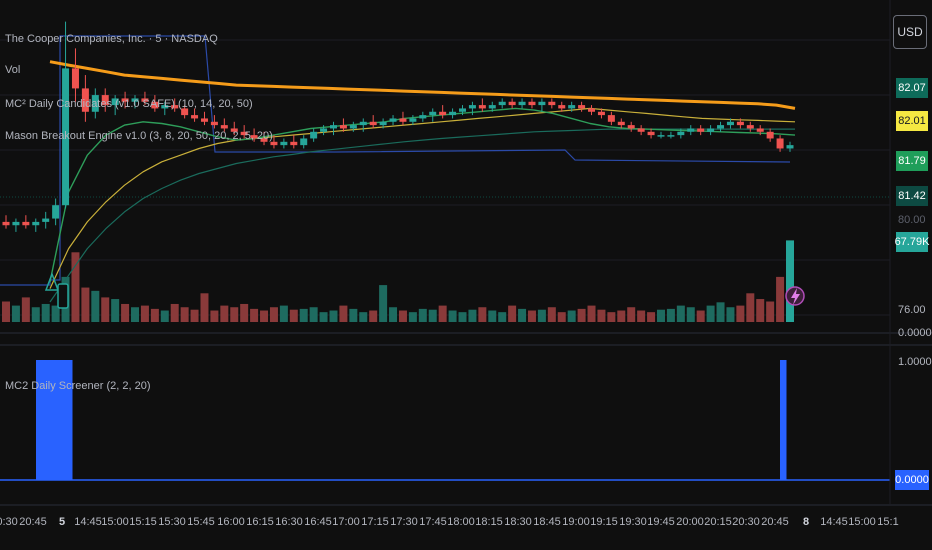 Image resolution: width=932 pixels, height=550 pixels. What do you see at coordinates (633, 522) in the screenshot?
I see `time-tick-label: 19:30` at bounding box center [633, 522].